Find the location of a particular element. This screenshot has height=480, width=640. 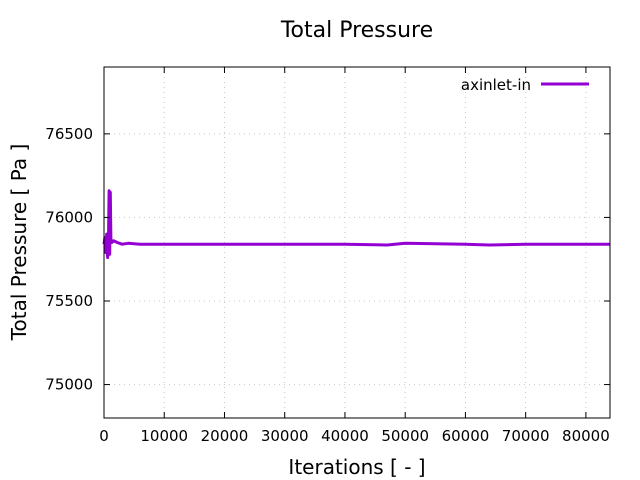

x-tick-label: 20000 is located at coordinates (225, 436).